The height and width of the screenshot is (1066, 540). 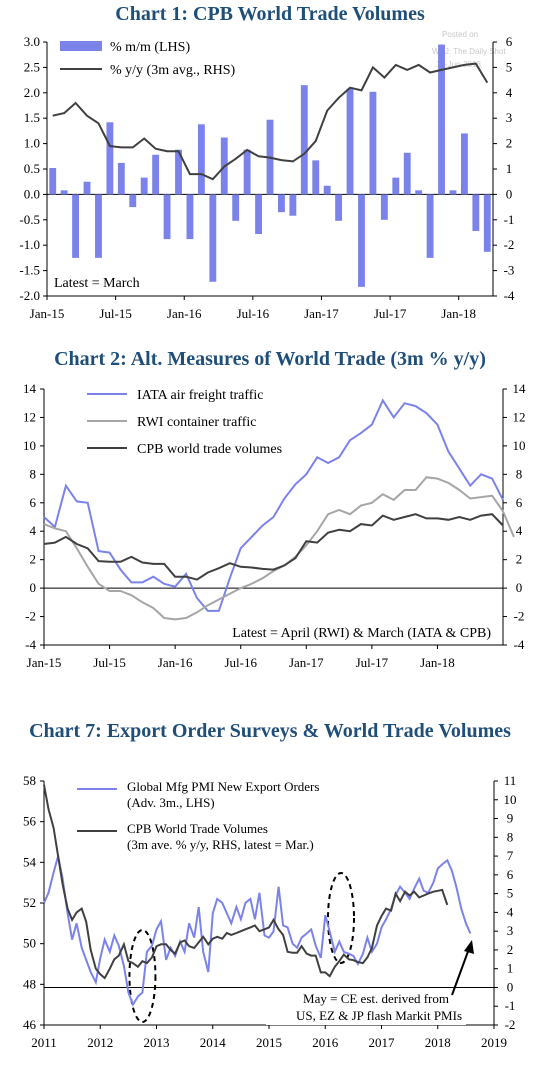 What do you see at coordinates (29, 445) in the screenshot?
I see `chart2-left-tick-label: 10` at bounding box center [29, 445].